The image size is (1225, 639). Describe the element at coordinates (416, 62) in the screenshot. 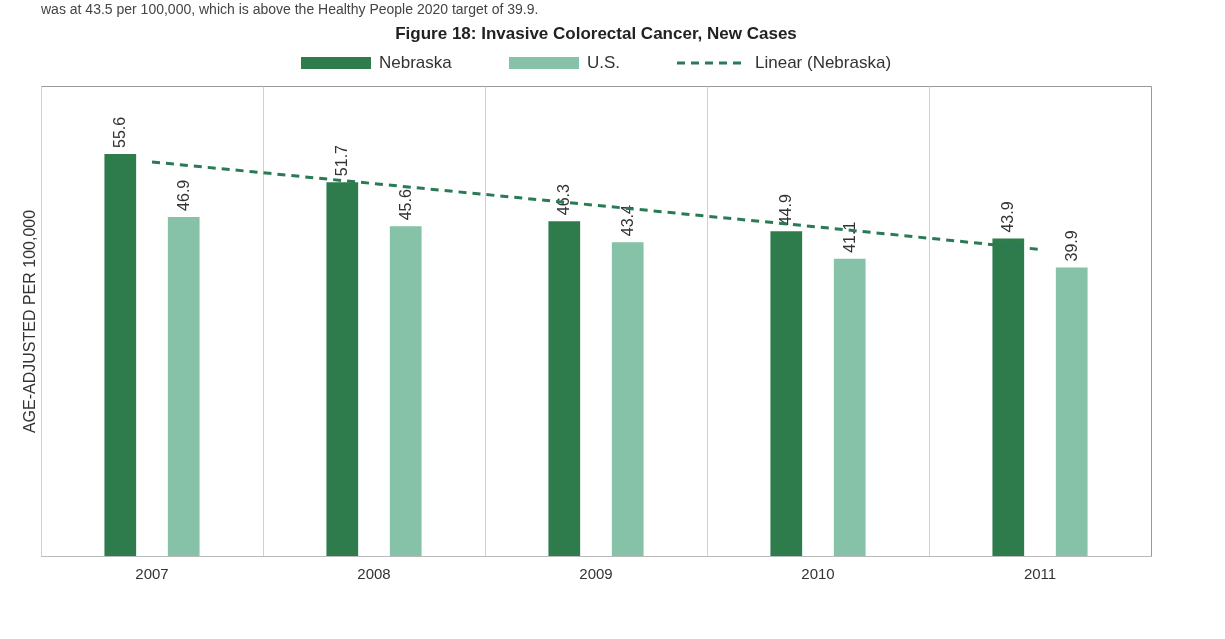

I see `legend-label: Nebraska` at that location.